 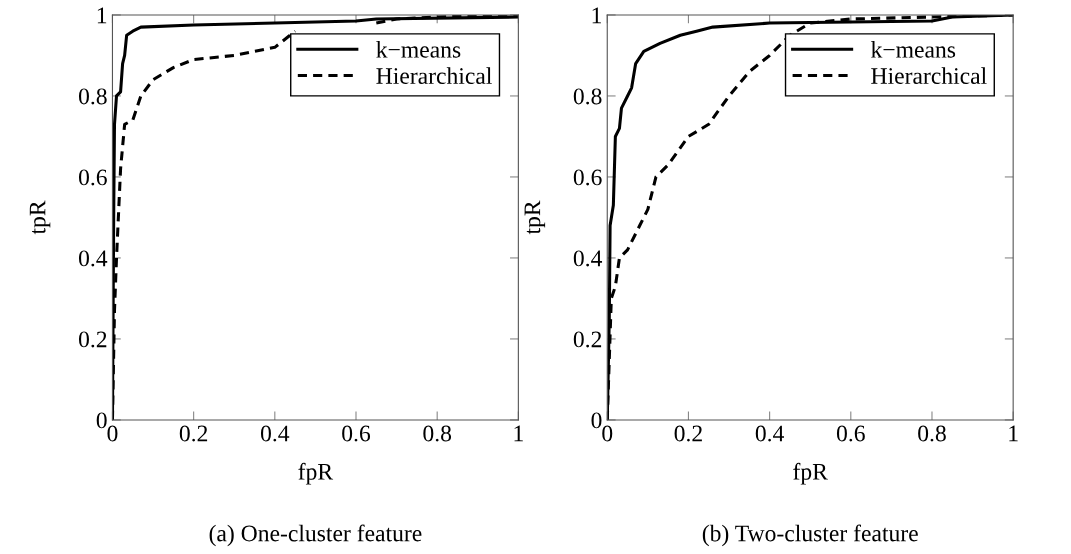 What do you see at coordinates (810, 535) in the screenshot?
I see `text: (b) Two-cluster feature` at bounding box center [810, 535].